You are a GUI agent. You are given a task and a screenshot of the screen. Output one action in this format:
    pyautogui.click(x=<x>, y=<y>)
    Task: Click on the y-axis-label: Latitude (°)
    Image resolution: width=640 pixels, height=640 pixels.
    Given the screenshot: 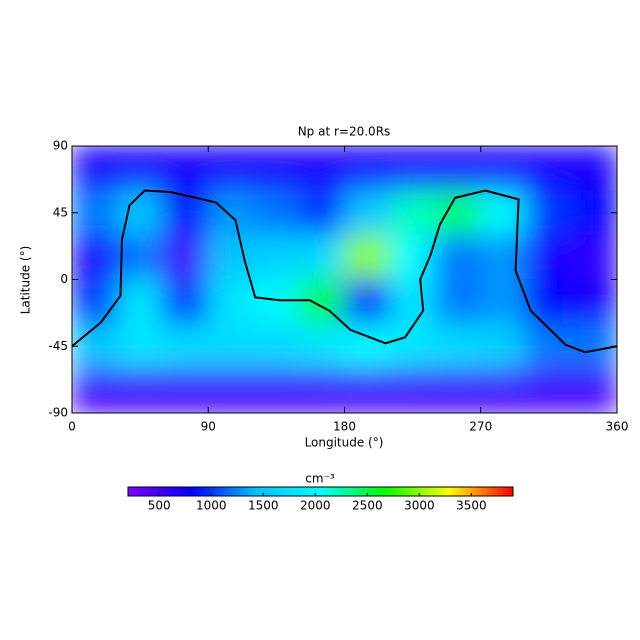 What is the action you would take?
    pyautogui.click(x=26, y=280)
    